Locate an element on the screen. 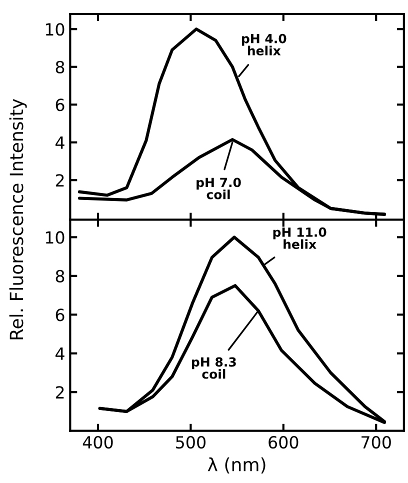  annotation: pH 4.0 helix is located at coordinates (264, 45).